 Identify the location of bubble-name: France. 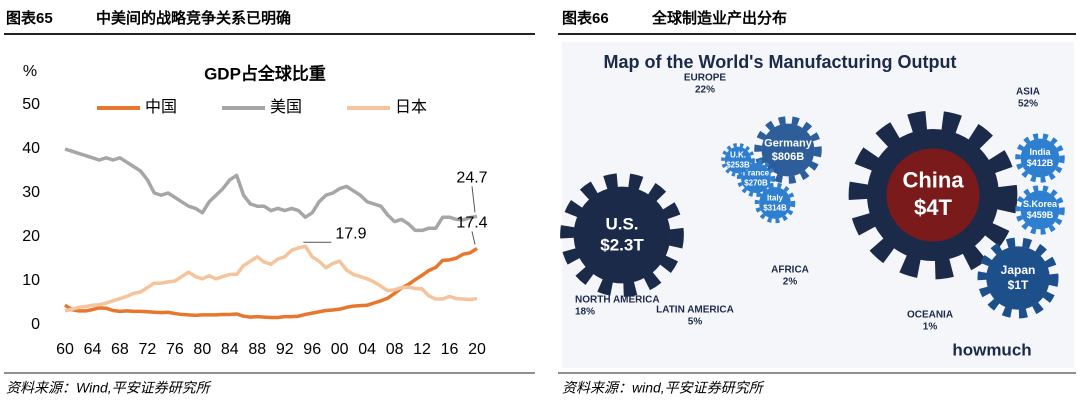
(756, 172).